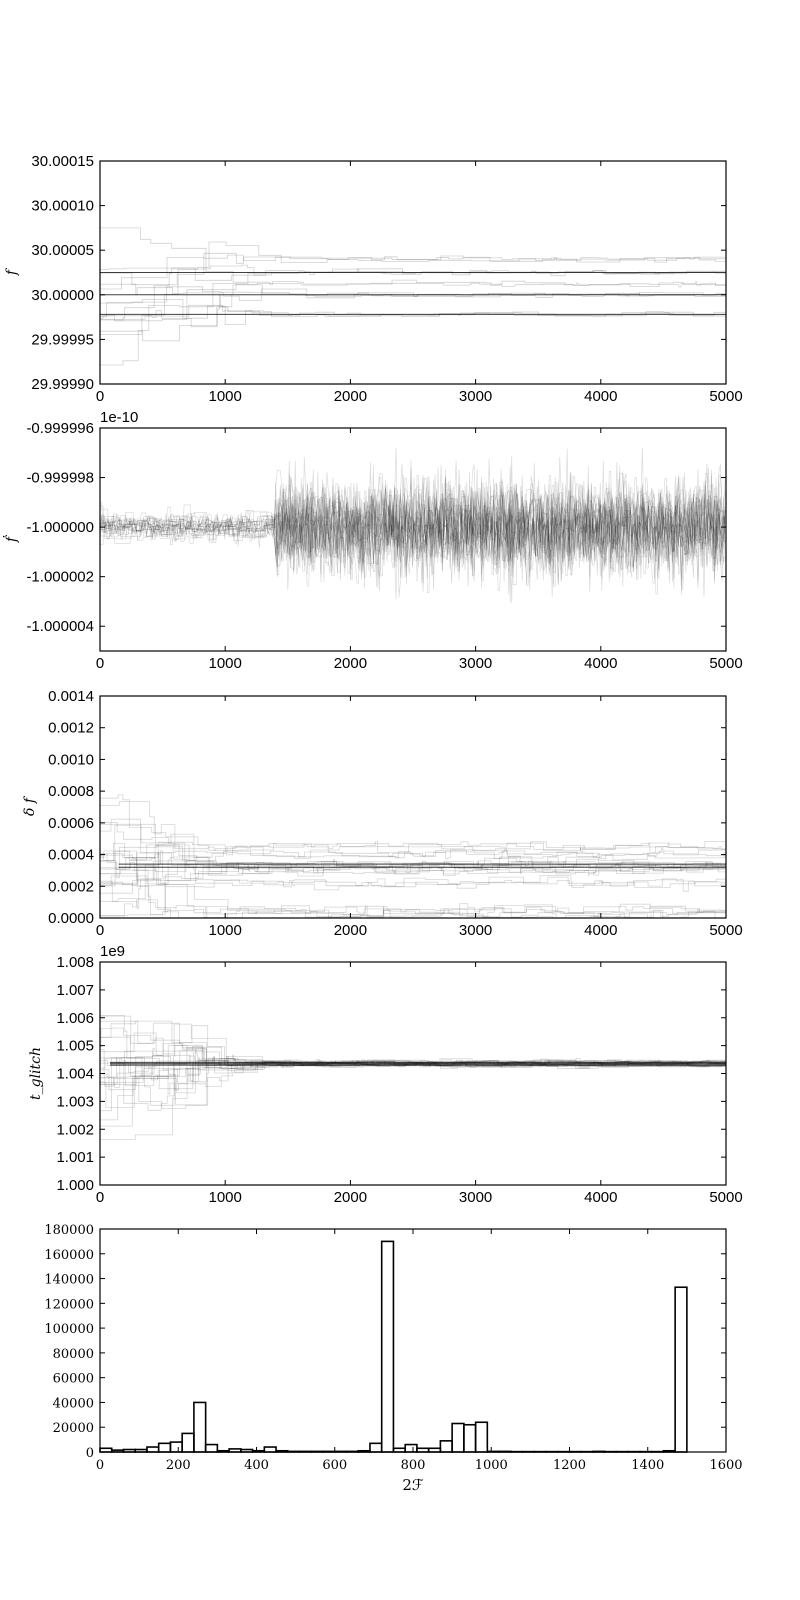  Describe the element at coordinates (647, 1465) in the screenshot. I see `x-tick-label: 1400` at that location.